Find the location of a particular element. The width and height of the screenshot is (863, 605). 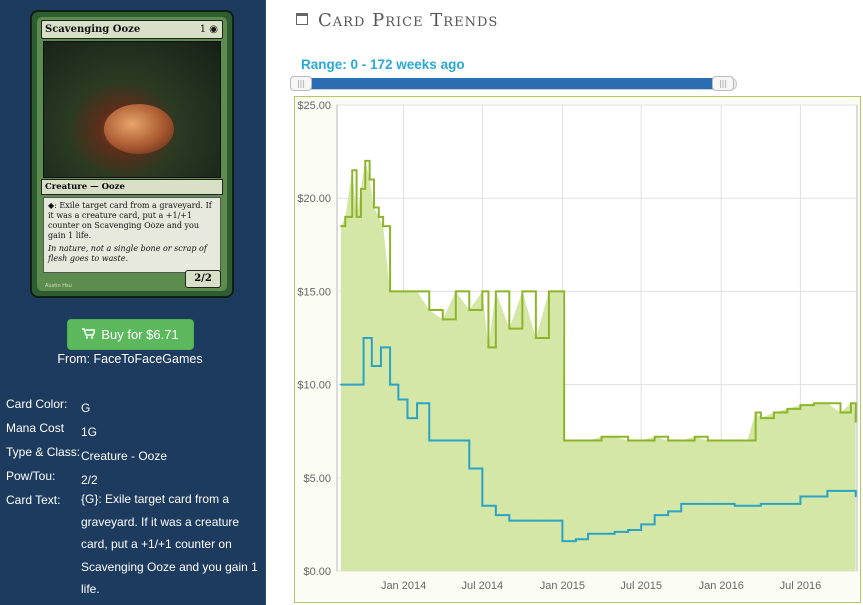

buy-button-label: Buy for $6.71 is located at coordinates (140, 334).